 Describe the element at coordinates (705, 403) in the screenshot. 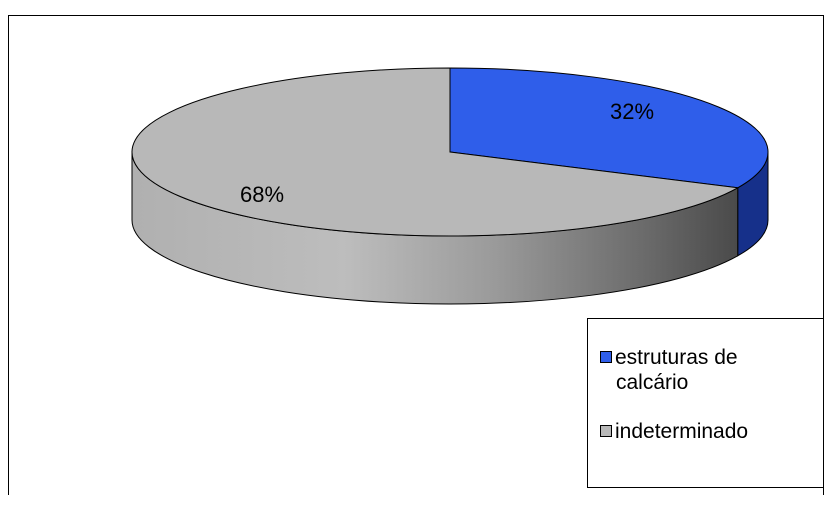

I see `legend: estruturas de calcário indeterminado` at that location.